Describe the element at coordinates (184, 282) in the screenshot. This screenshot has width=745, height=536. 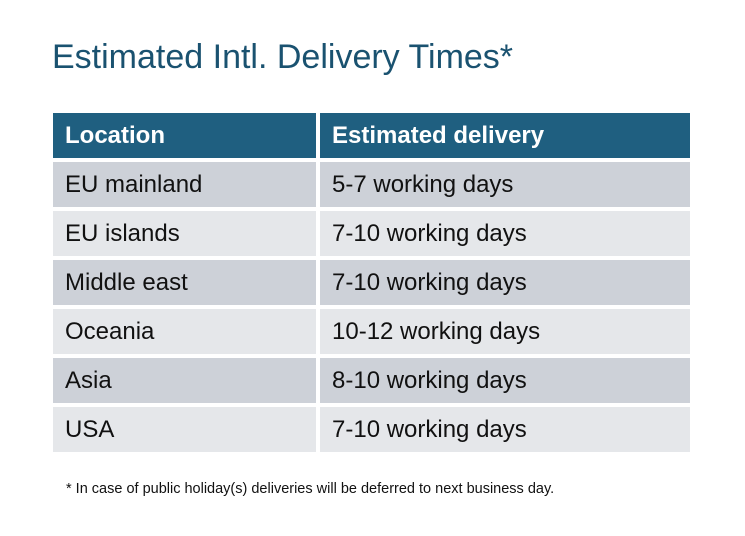
I see `location-cell: Middle east` at that location.